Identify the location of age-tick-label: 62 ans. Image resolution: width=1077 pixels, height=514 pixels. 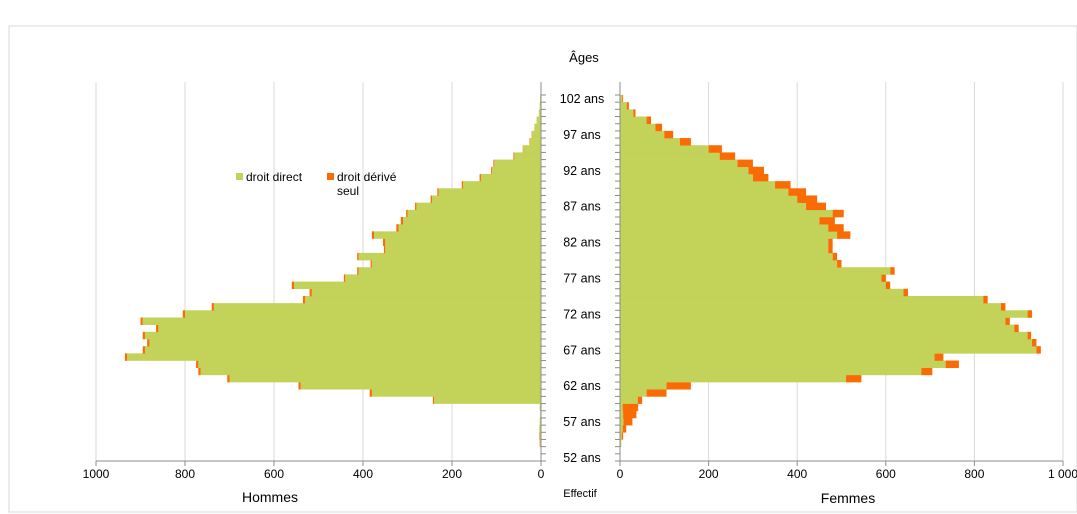
(582, 386).